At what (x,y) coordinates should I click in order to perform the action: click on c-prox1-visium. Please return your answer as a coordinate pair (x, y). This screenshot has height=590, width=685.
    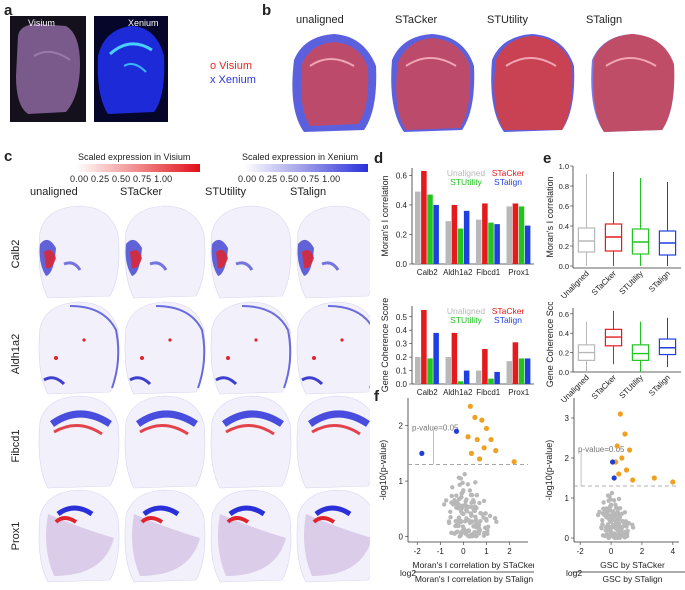
    Looking at the image, I should click on (238, 520).